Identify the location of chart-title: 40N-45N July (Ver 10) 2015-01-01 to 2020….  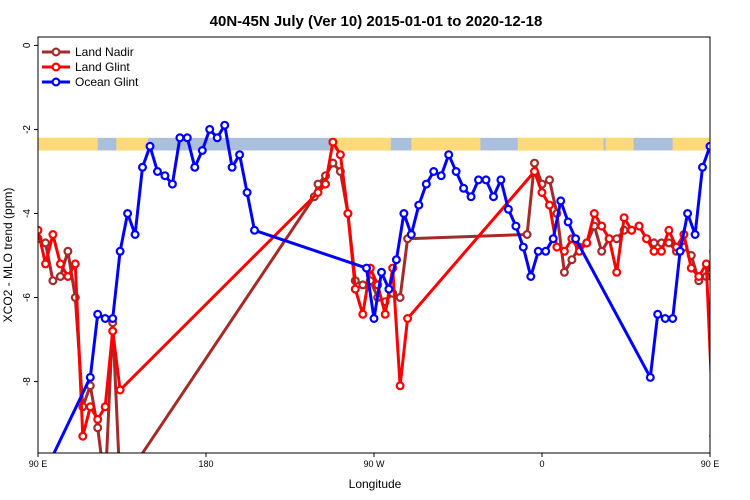
(376, 21).